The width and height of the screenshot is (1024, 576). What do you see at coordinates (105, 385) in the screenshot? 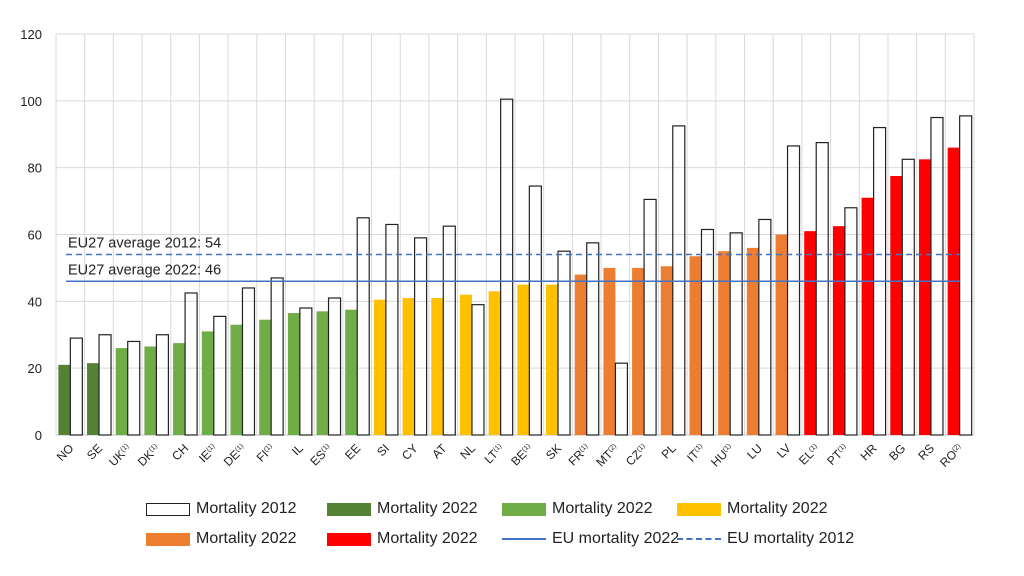
I see `bar-2012-se` at bounding box center [105, 385].